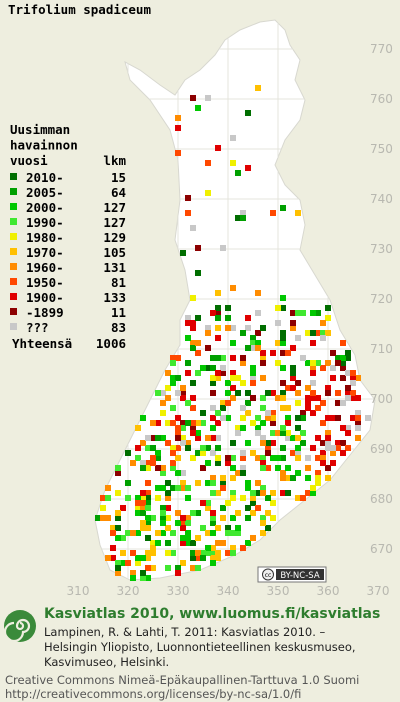  I want to click on badge-text: BY-NC-SA, so click(300, 576).